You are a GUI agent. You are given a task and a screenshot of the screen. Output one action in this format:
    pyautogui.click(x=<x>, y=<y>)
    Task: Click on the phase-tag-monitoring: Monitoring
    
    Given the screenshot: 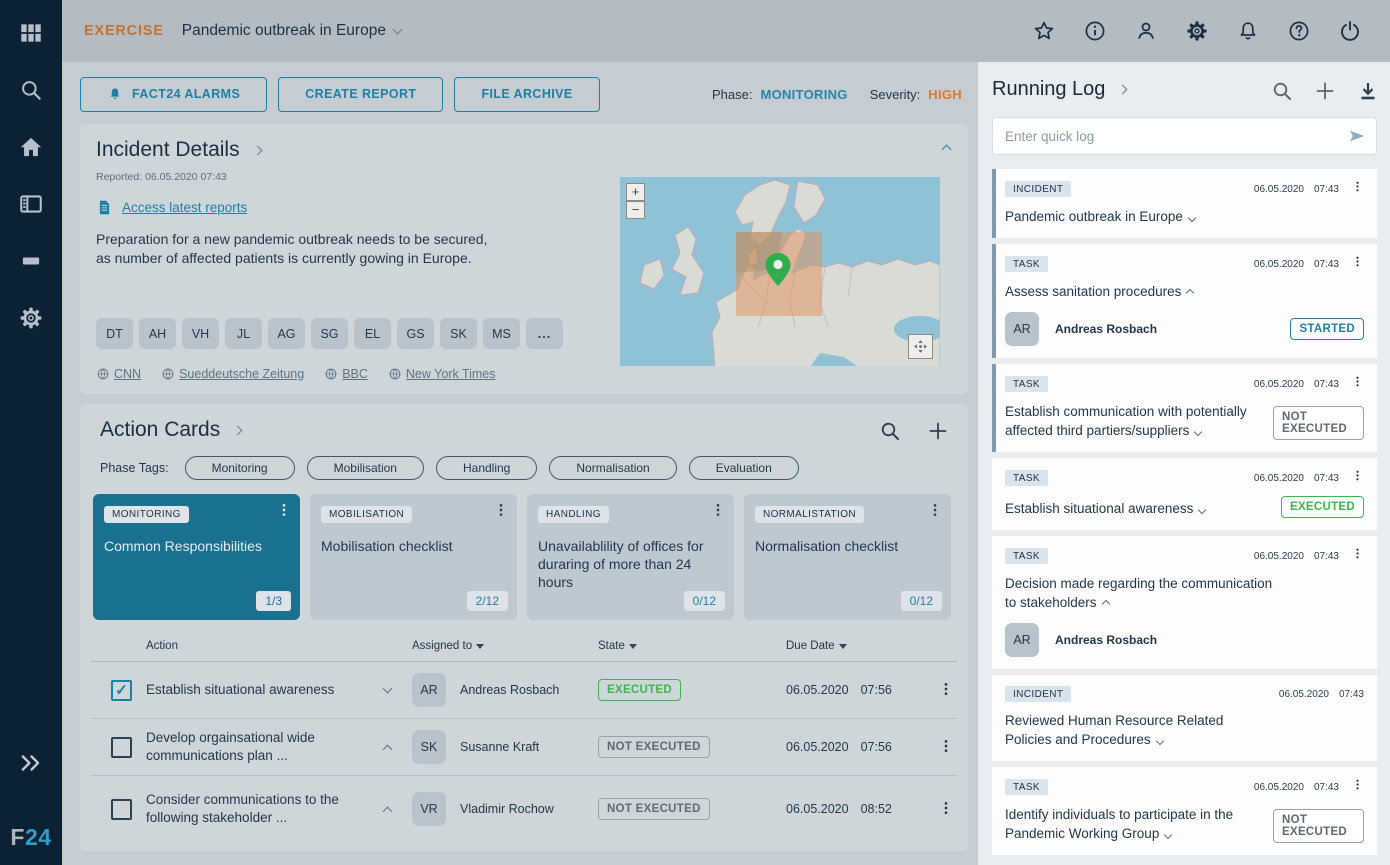 What is the action you would take?
    pyautogui.click(x=239, y=468)
    